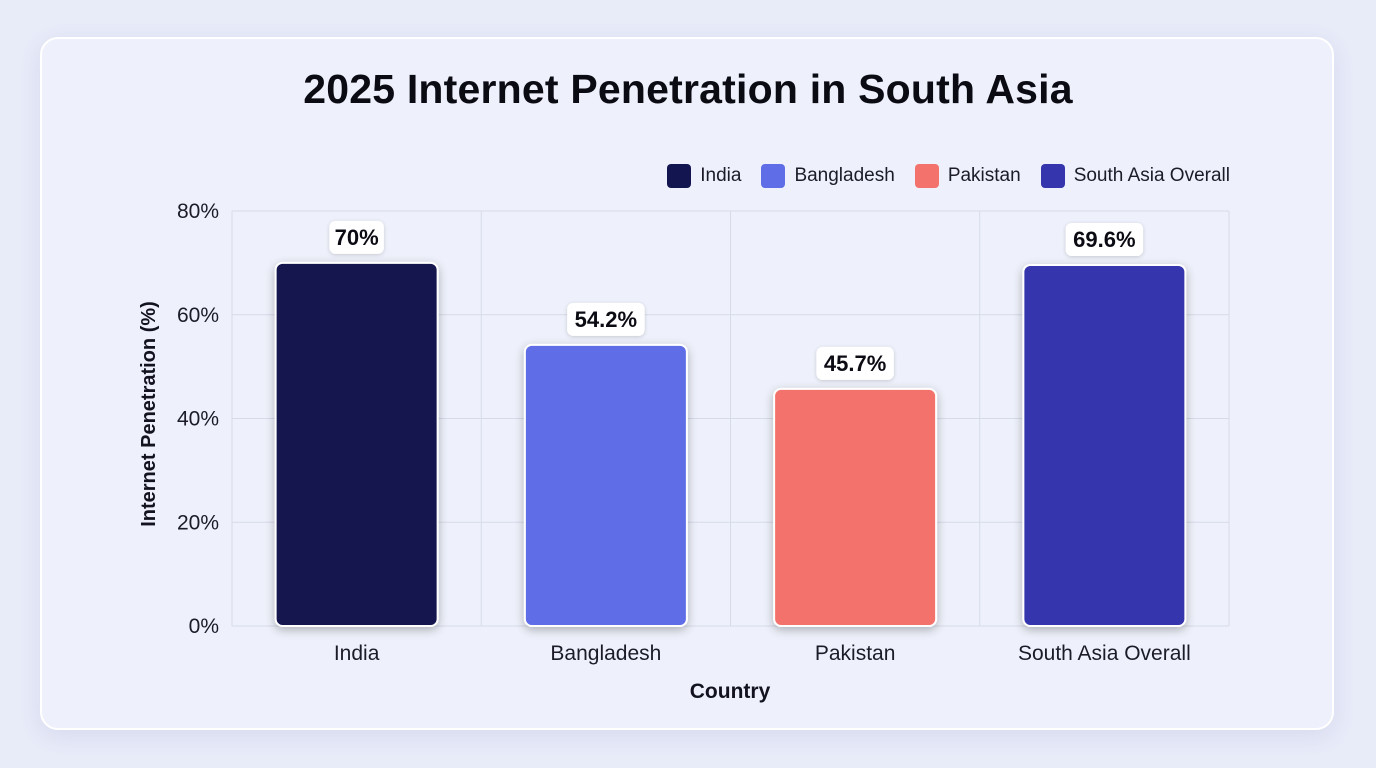 The height and width of the screenshot is (768, 1376). Describe the element at coordinates (1151, 175) in the screenshot. I see `legend-label-south-asia-overall: South Asia Overall` at that location.